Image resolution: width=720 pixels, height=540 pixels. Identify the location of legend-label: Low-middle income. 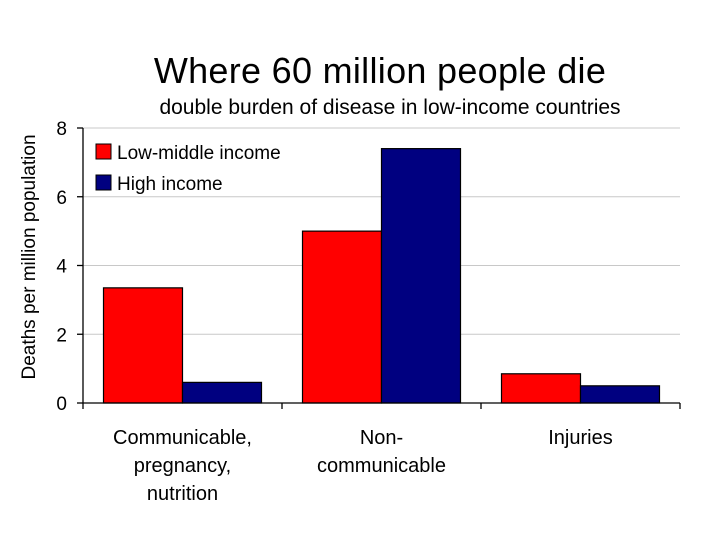
(199, 153).